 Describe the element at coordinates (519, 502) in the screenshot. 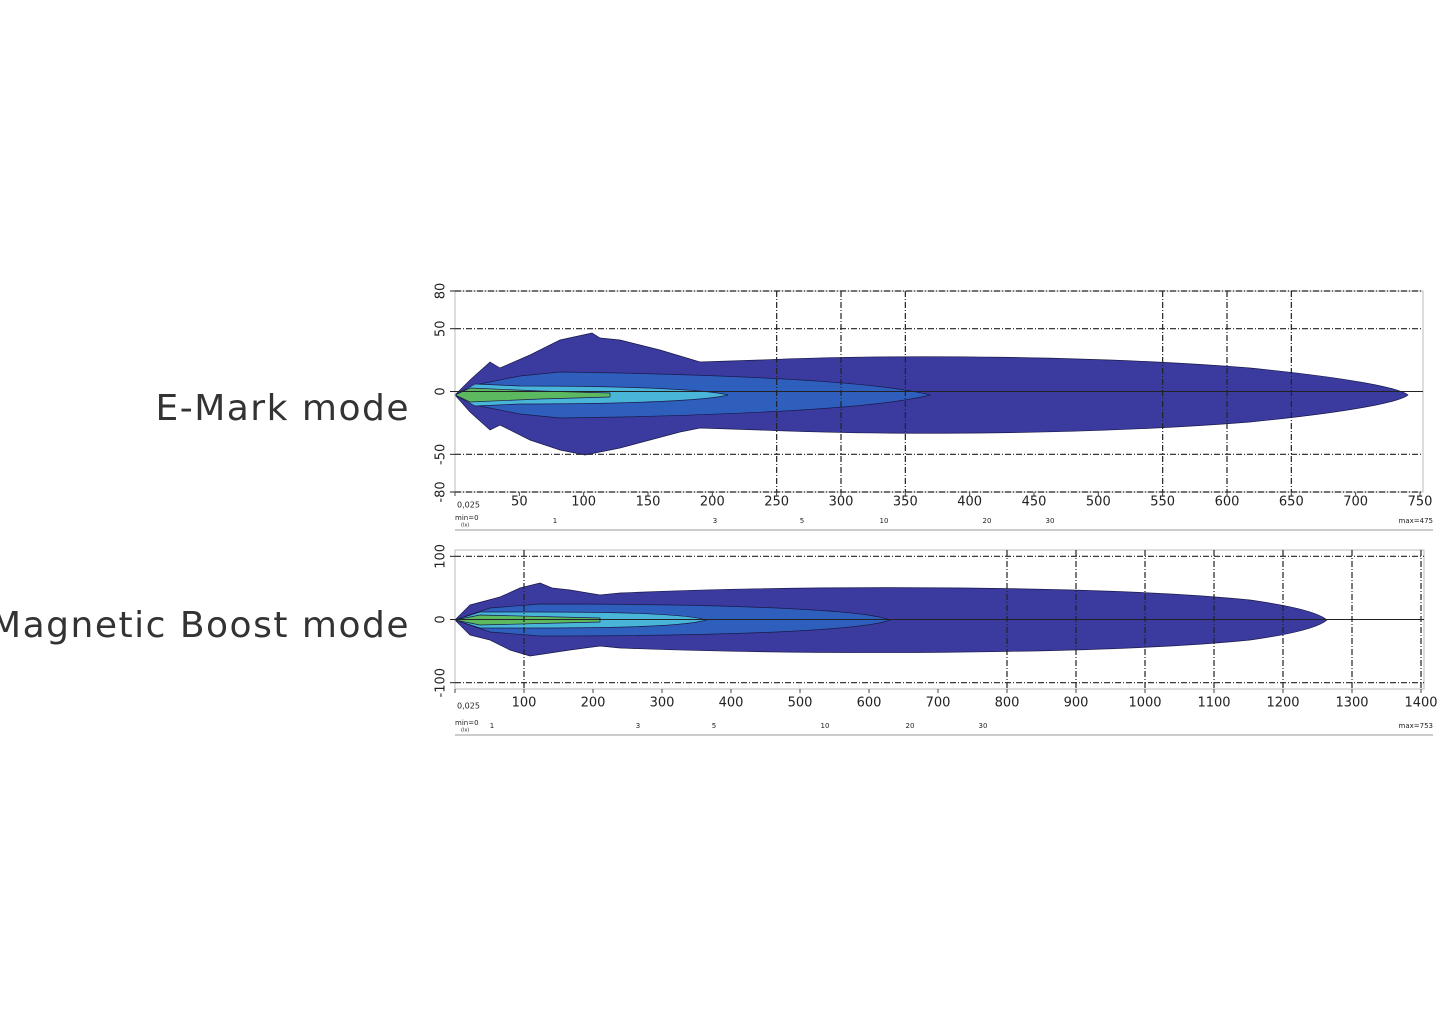

I see `x-tick-label: 50` at that location.